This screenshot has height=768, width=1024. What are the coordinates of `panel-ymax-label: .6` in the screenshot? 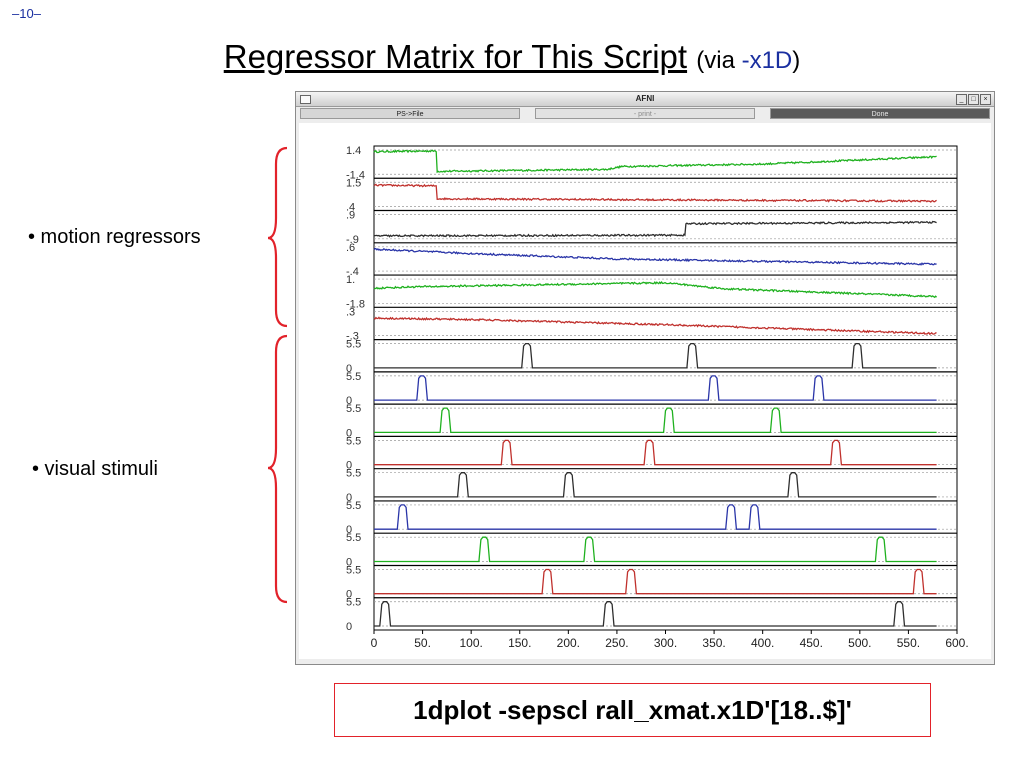 It's located at (350, 248).